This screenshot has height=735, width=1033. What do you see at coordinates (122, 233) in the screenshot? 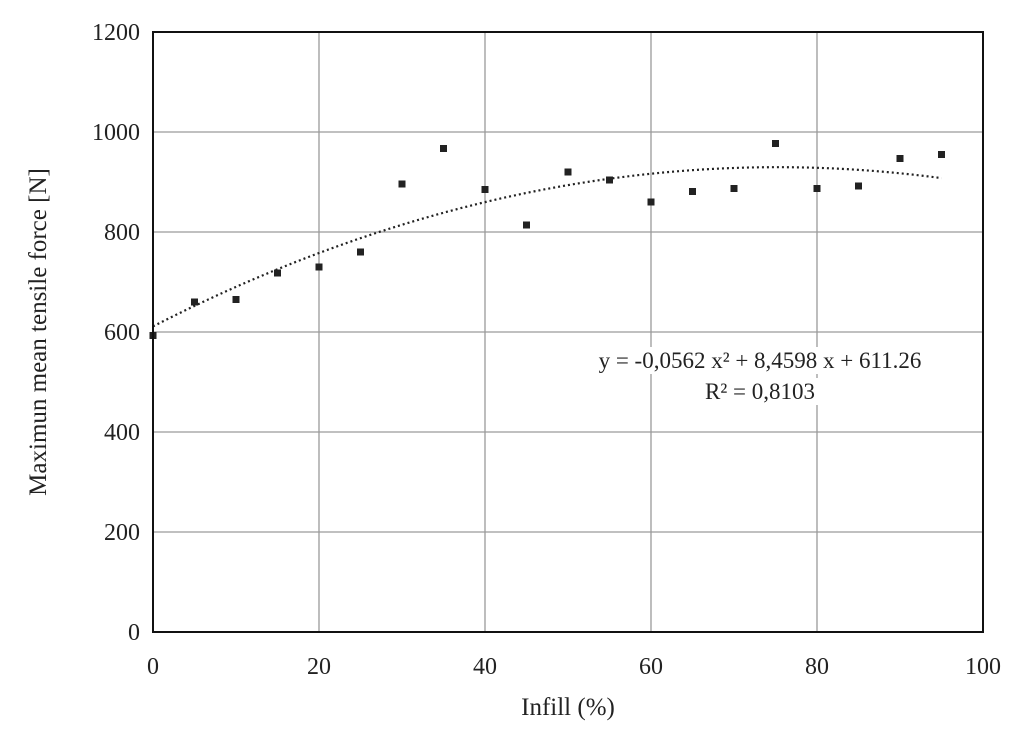
I see `y-tick-label: 800` at bounding box center [122, 233].